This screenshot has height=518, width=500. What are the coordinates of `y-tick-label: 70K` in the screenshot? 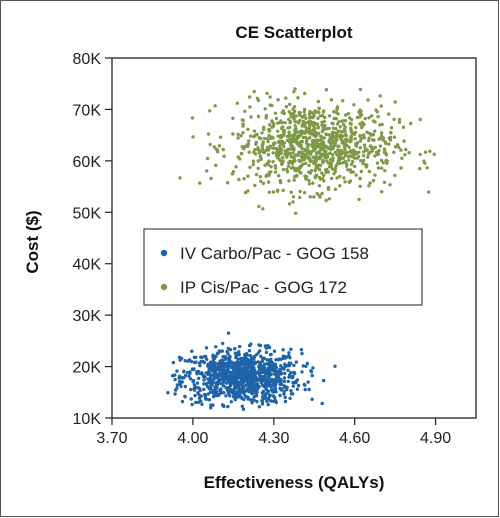 It's located at (87, 110).